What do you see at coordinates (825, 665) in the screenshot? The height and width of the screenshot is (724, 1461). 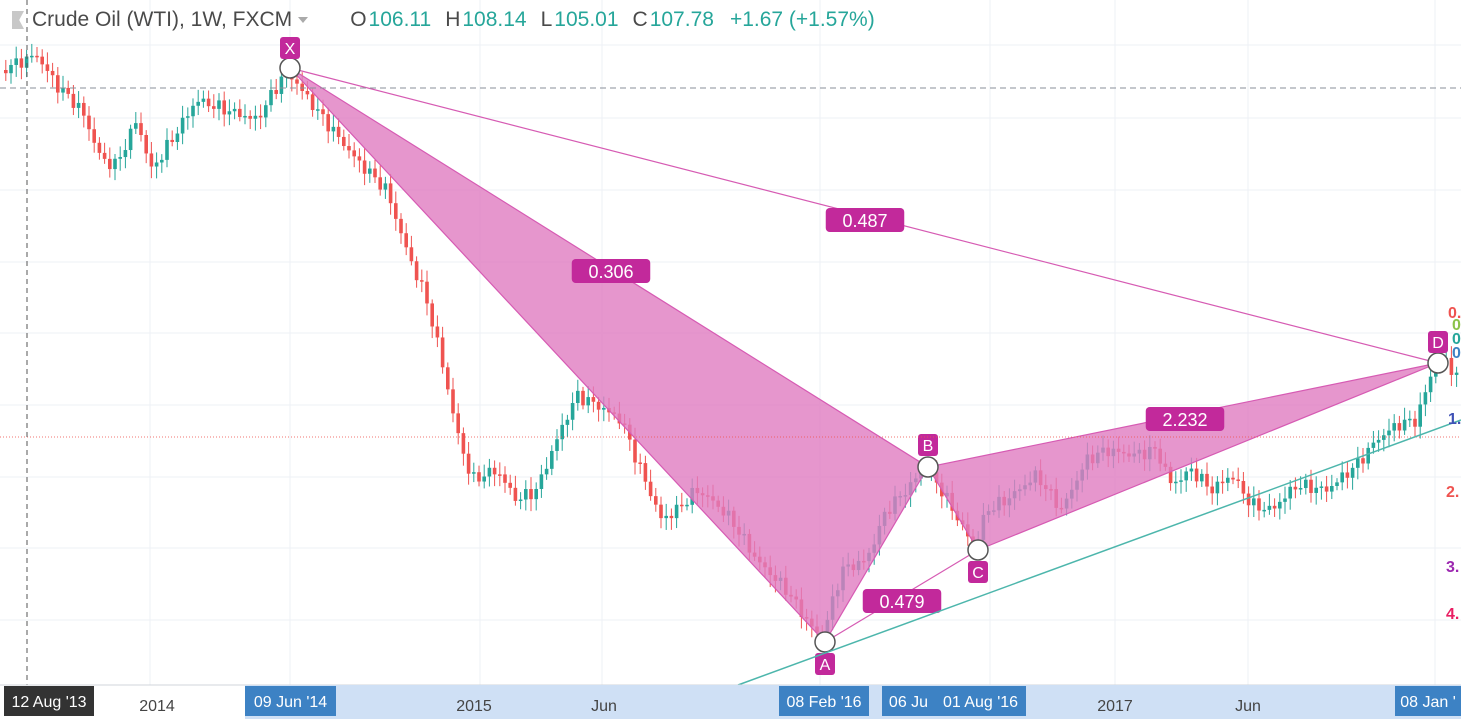 I see `pattern-point-label-text: A` at bounding box center [825, 665].